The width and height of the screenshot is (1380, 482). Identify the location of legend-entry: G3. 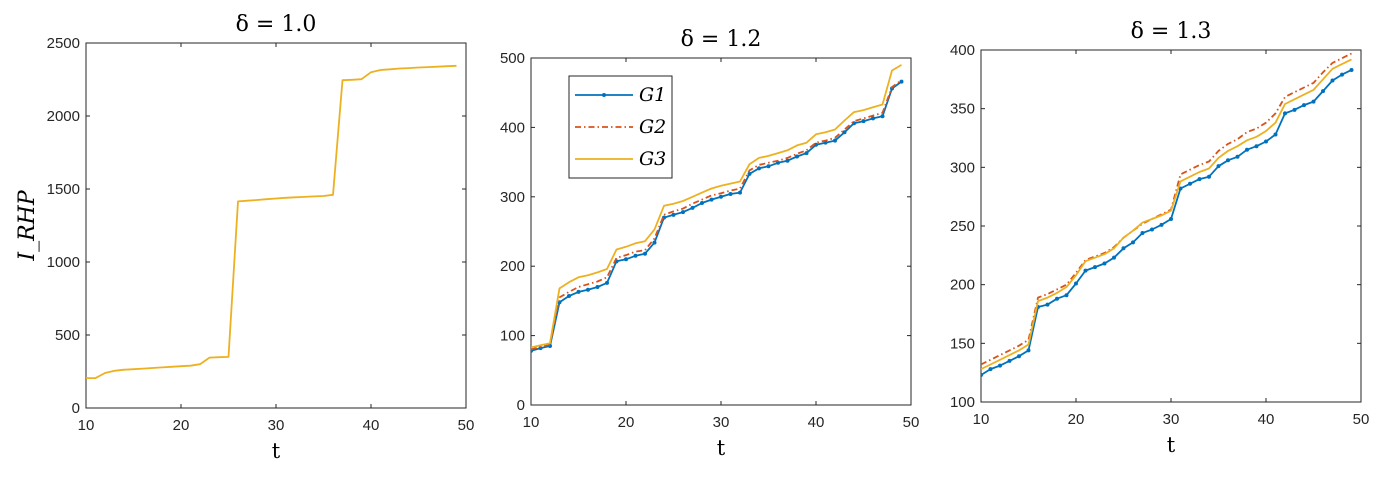
(652, 159).